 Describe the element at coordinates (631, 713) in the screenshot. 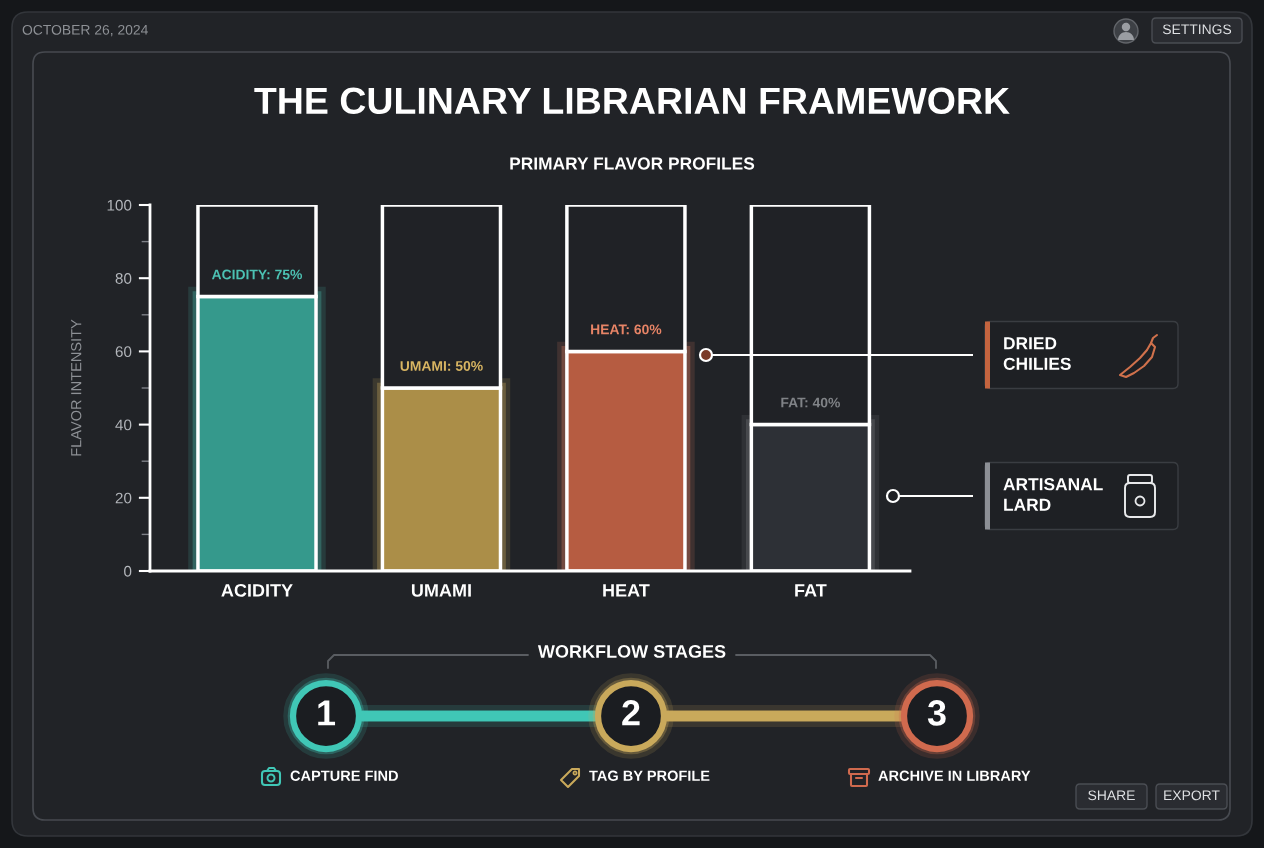

I see `text: 2` at that location.